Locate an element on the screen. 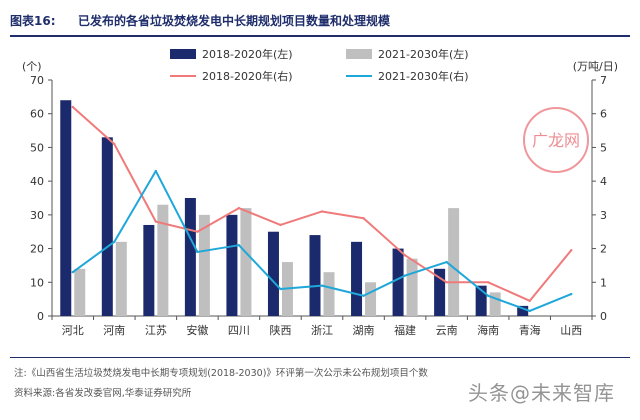 The image size is (640, 420). x-tick-label: 青海 is located at coordinates (530, 330).